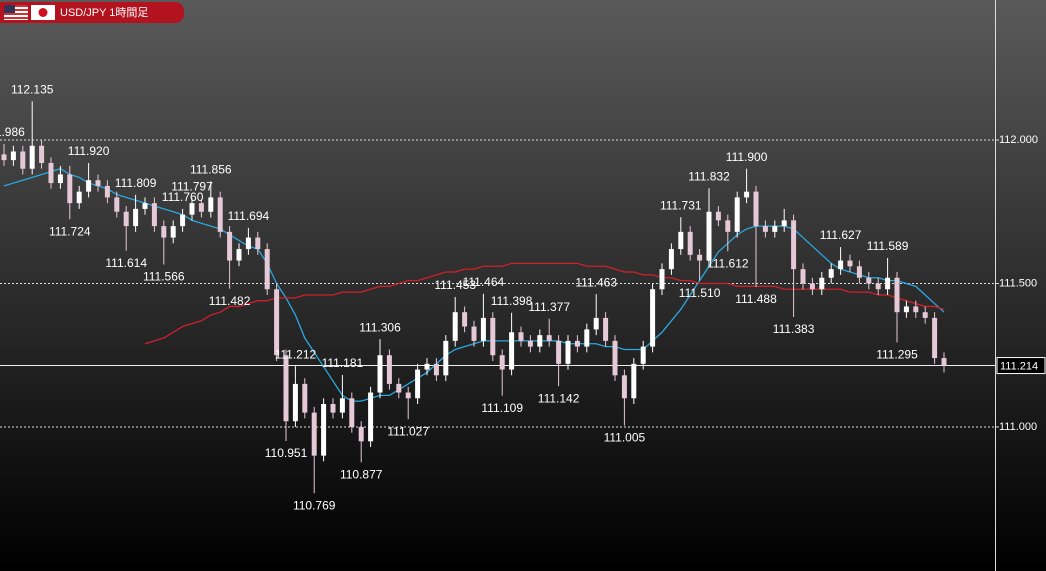 The image size is (1046, 571). I want to click on price-annotation: 111.181, so click(343, 363).